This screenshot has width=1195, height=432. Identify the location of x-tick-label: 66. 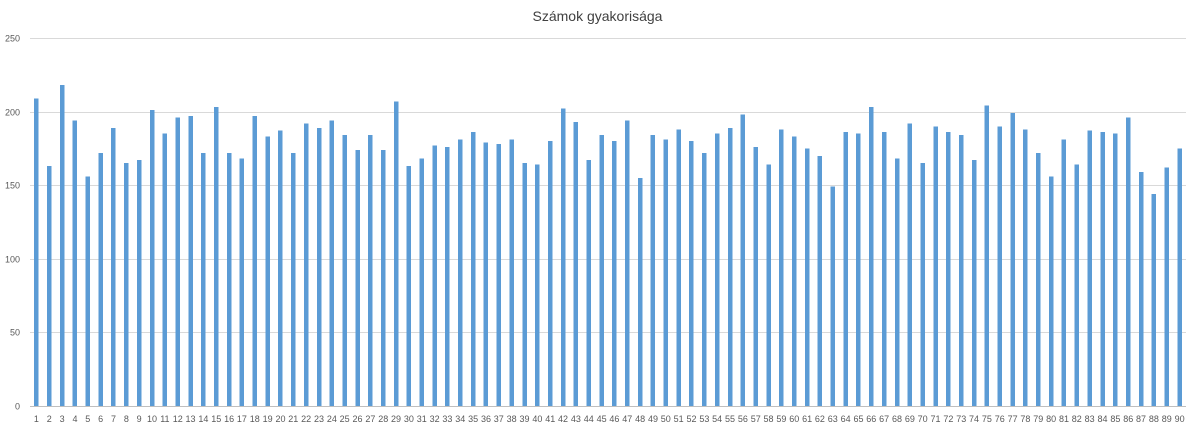
(871, 419).